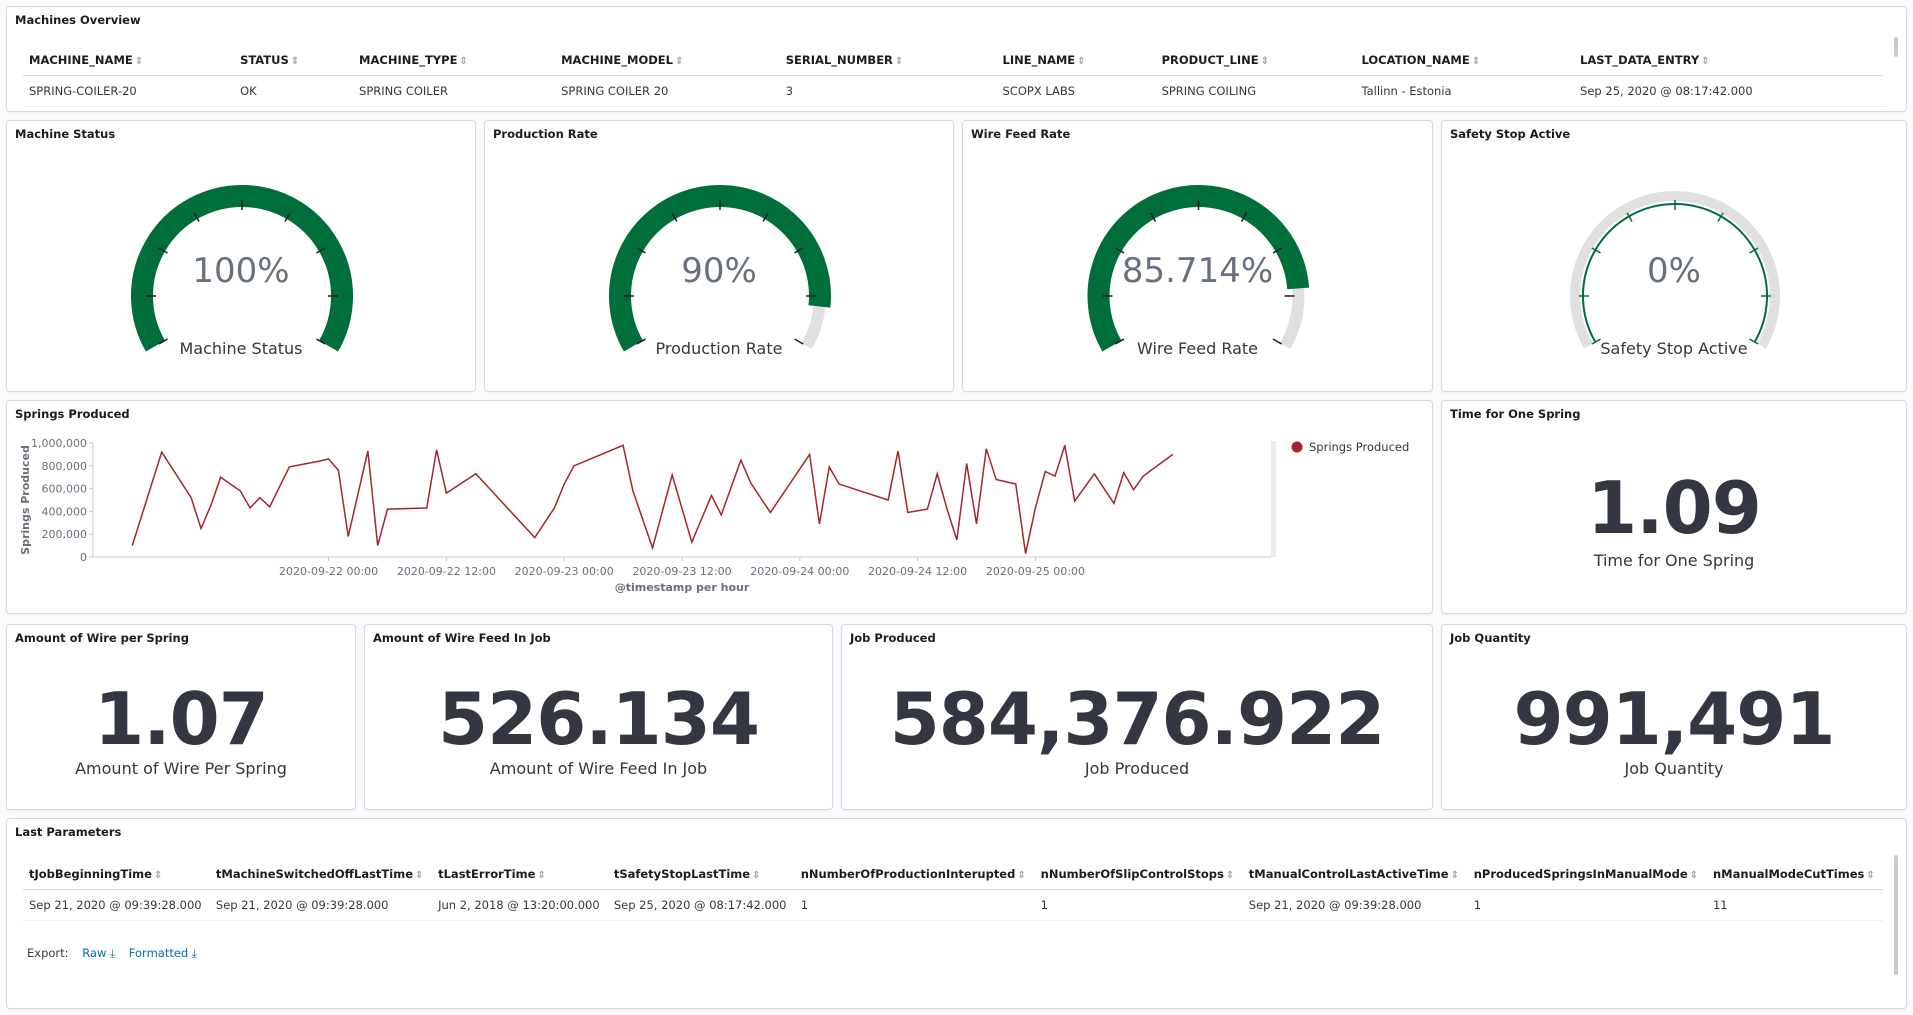 The image size is (1913, 1015). What do you see at coordinates (1197, 271) in the screenshot?
I see `gauge-value: 85.714%` at bounding box center [1197, 271].